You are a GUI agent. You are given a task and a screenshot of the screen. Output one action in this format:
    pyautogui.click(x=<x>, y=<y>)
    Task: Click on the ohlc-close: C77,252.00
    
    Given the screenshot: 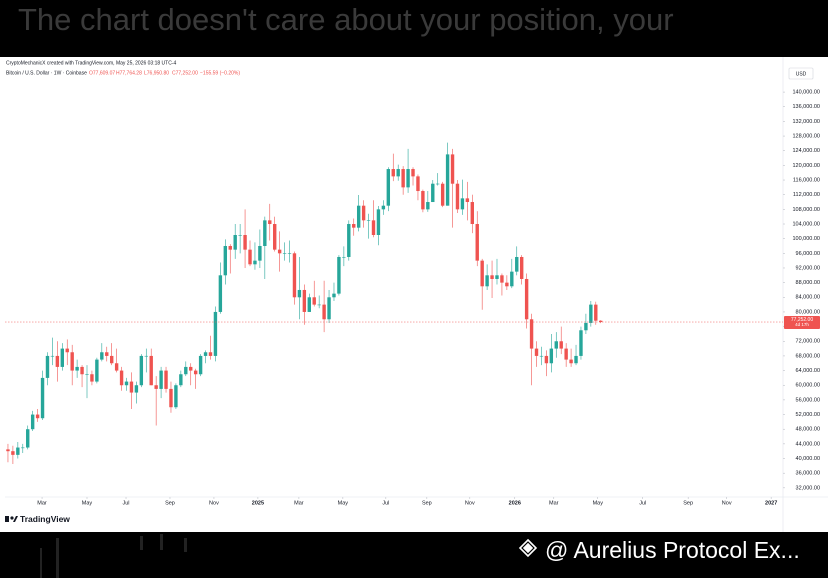 What is the action you would take?
    pyautogui.click(x=185, y=73)
    